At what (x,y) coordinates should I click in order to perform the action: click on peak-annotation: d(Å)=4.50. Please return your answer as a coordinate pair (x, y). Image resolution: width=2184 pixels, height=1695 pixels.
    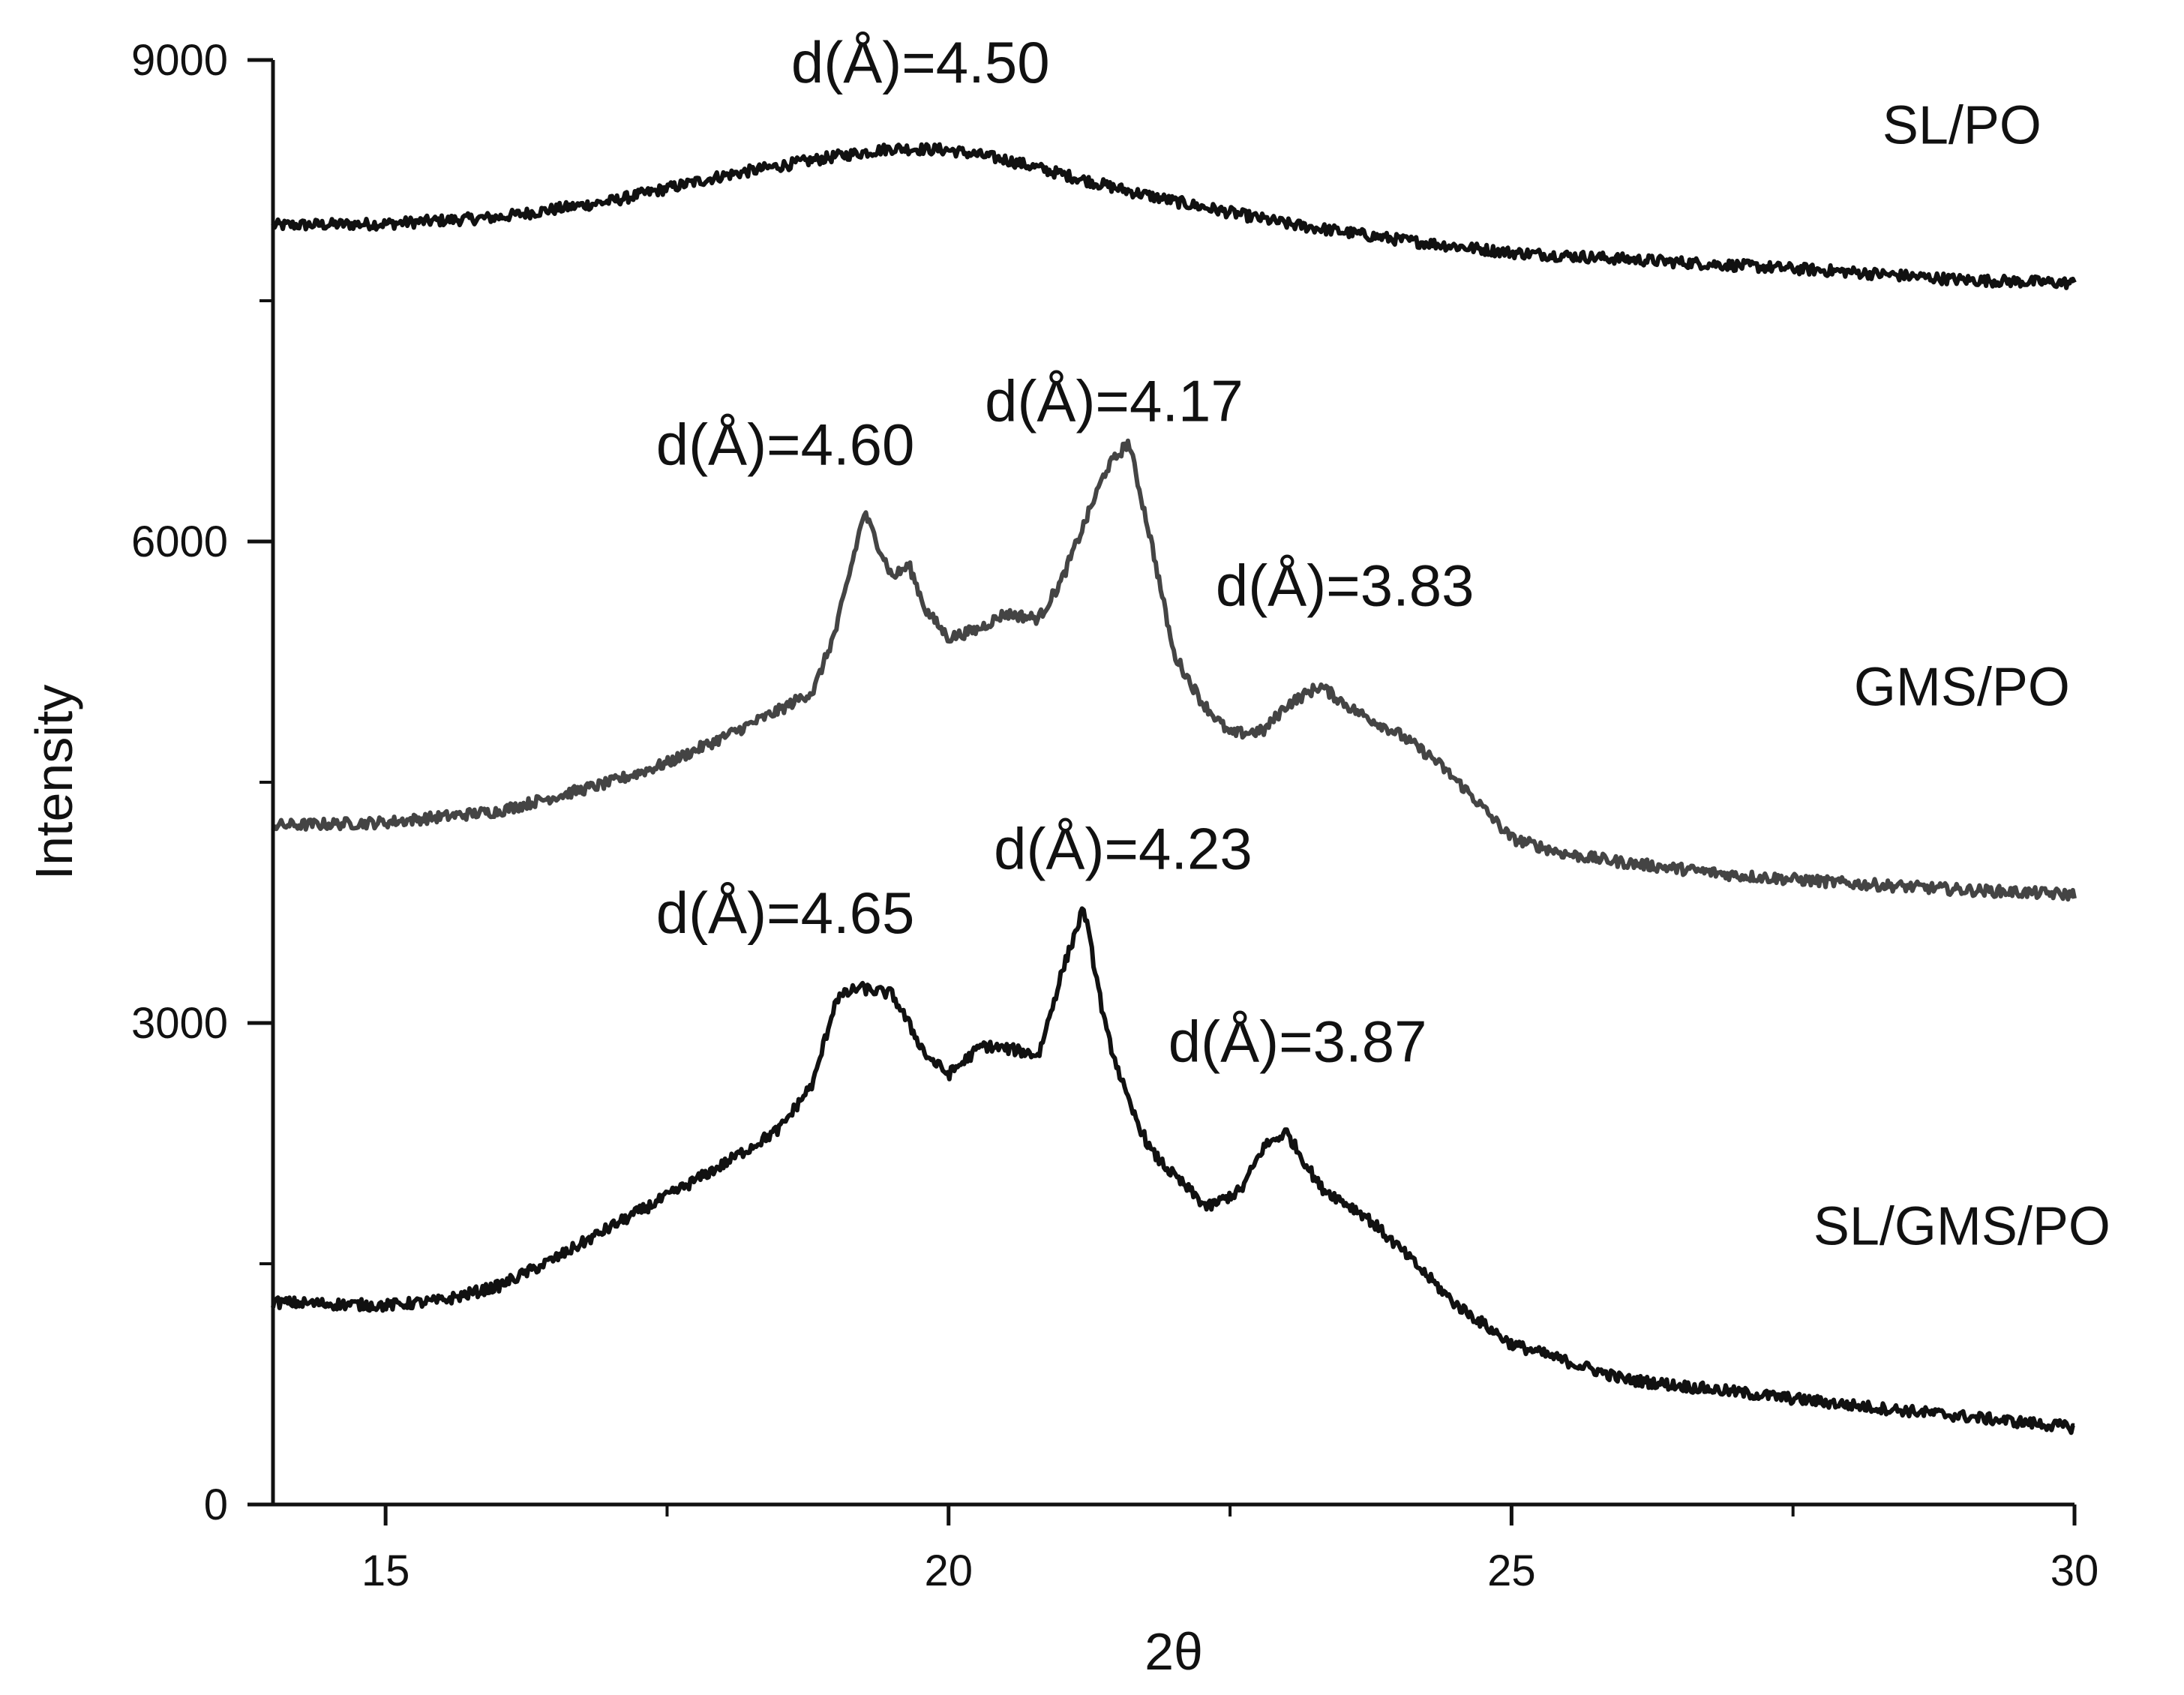
    Looking at the image, I should click on (920, 62).